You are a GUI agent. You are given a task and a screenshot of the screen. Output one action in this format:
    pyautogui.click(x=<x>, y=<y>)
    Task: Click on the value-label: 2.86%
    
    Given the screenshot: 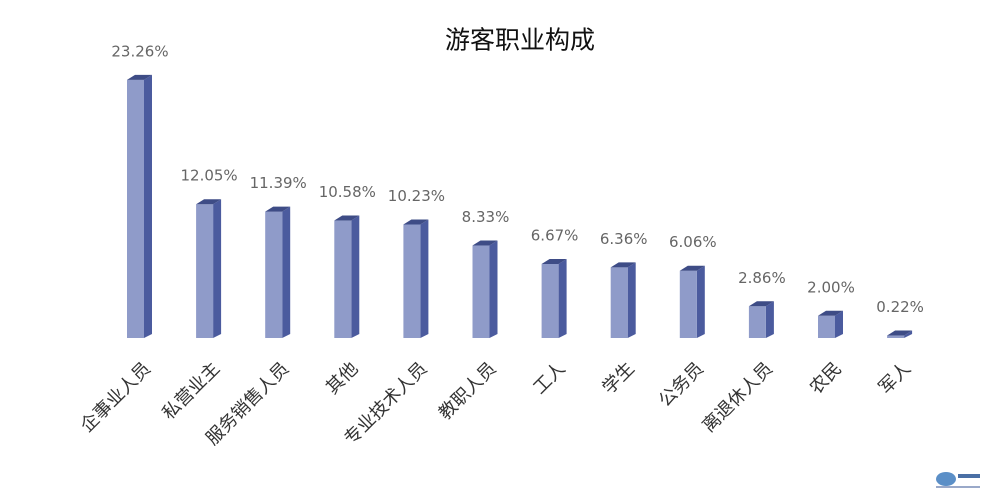 What is the action you would take?
    pyautogui.click(x=762, y=278)
    